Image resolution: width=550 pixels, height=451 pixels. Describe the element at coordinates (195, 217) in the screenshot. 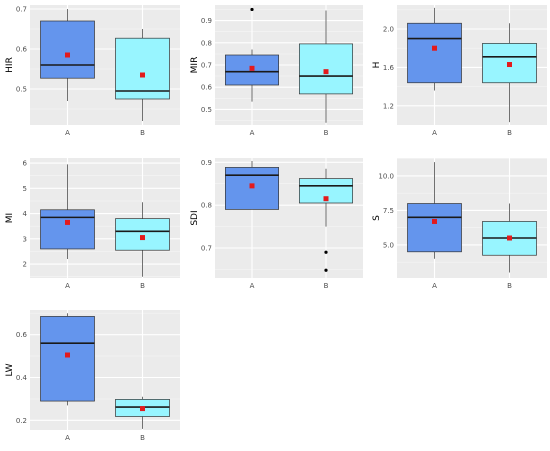

I see `y-axis-label: SDI` at that location.